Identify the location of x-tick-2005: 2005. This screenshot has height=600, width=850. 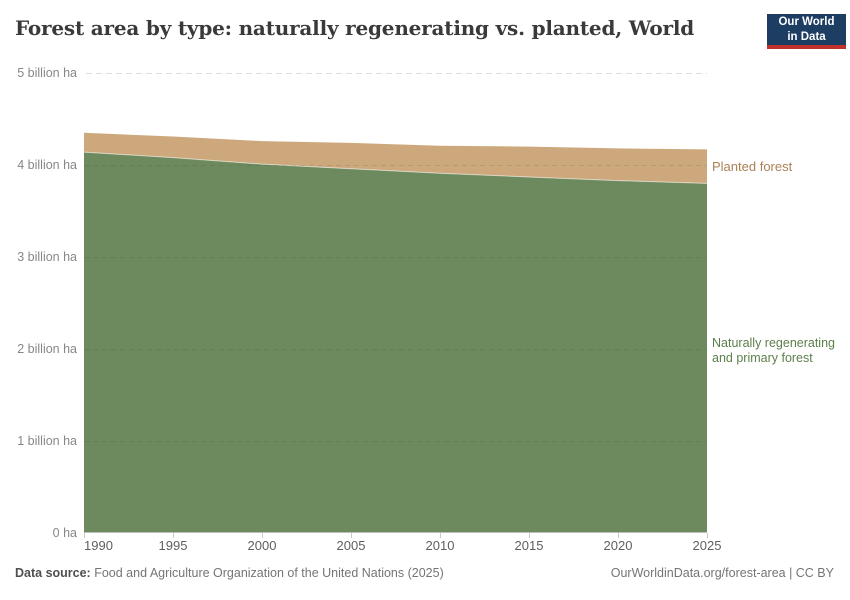
(351, 545).